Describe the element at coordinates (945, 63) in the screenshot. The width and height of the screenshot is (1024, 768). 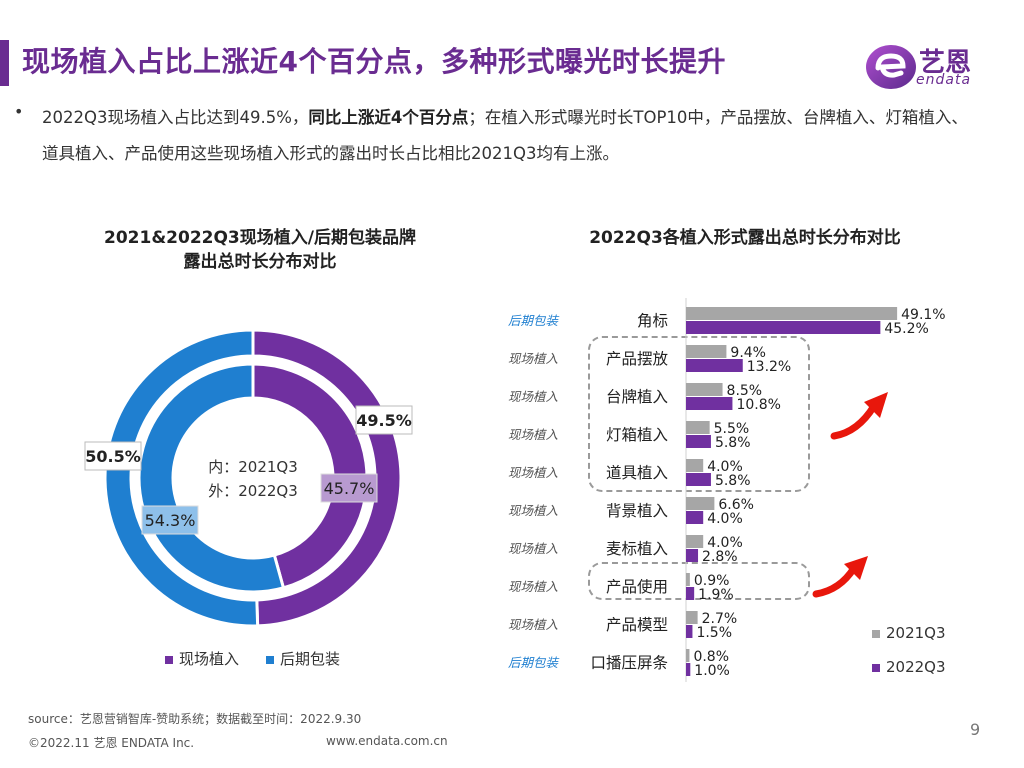
I see `logo-text: 艺恩` at that location.